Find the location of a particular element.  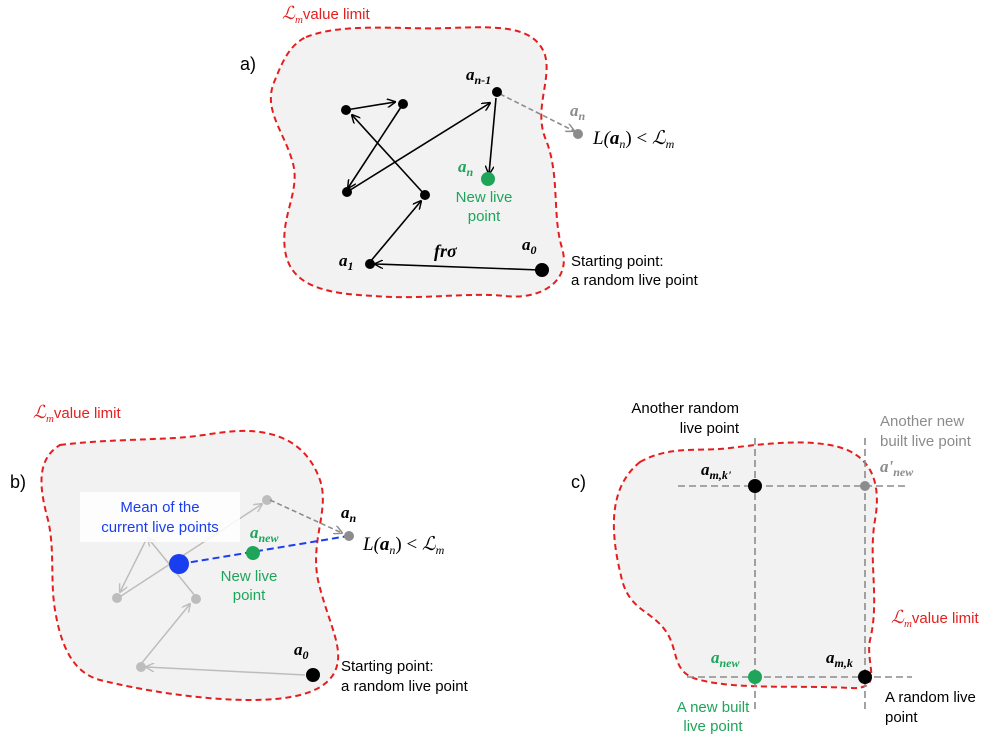

random-live-label: A random live is located at coordinates (930, 697).